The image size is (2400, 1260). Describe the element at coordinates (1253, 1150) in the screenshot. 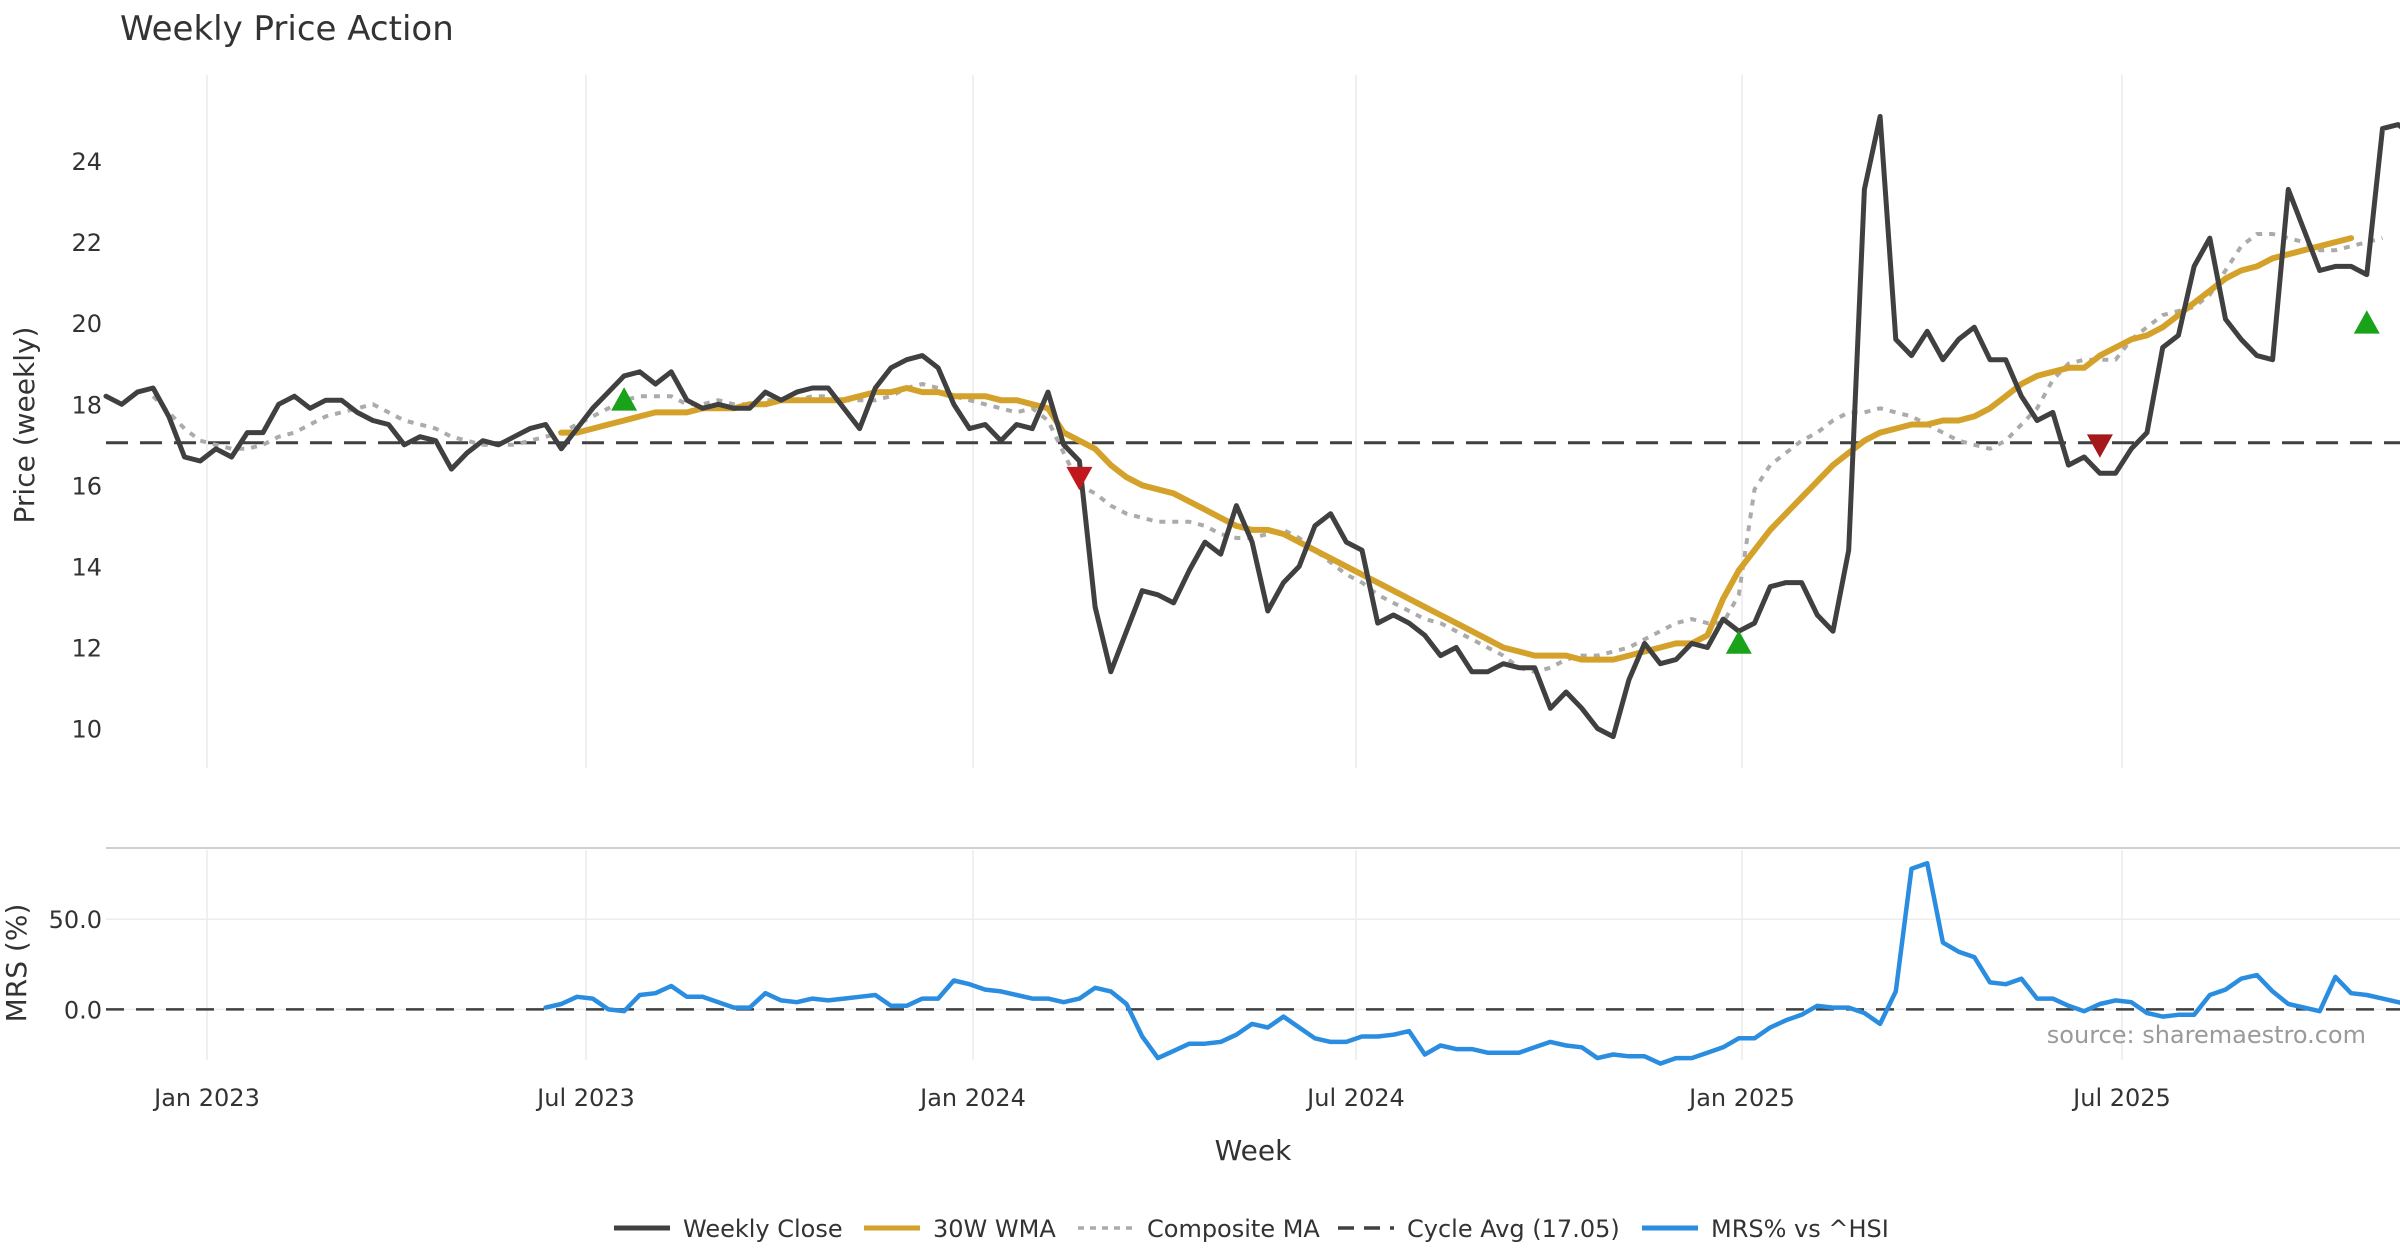

I see `x-axis-label: Week` at that location.